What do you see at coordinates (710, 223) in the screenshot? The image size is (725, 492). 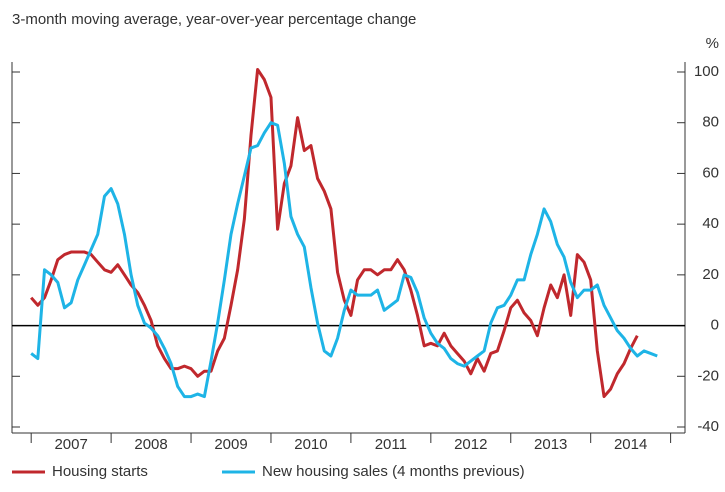 I see `y-tick-label: 40` at bounding box center [710, 223].